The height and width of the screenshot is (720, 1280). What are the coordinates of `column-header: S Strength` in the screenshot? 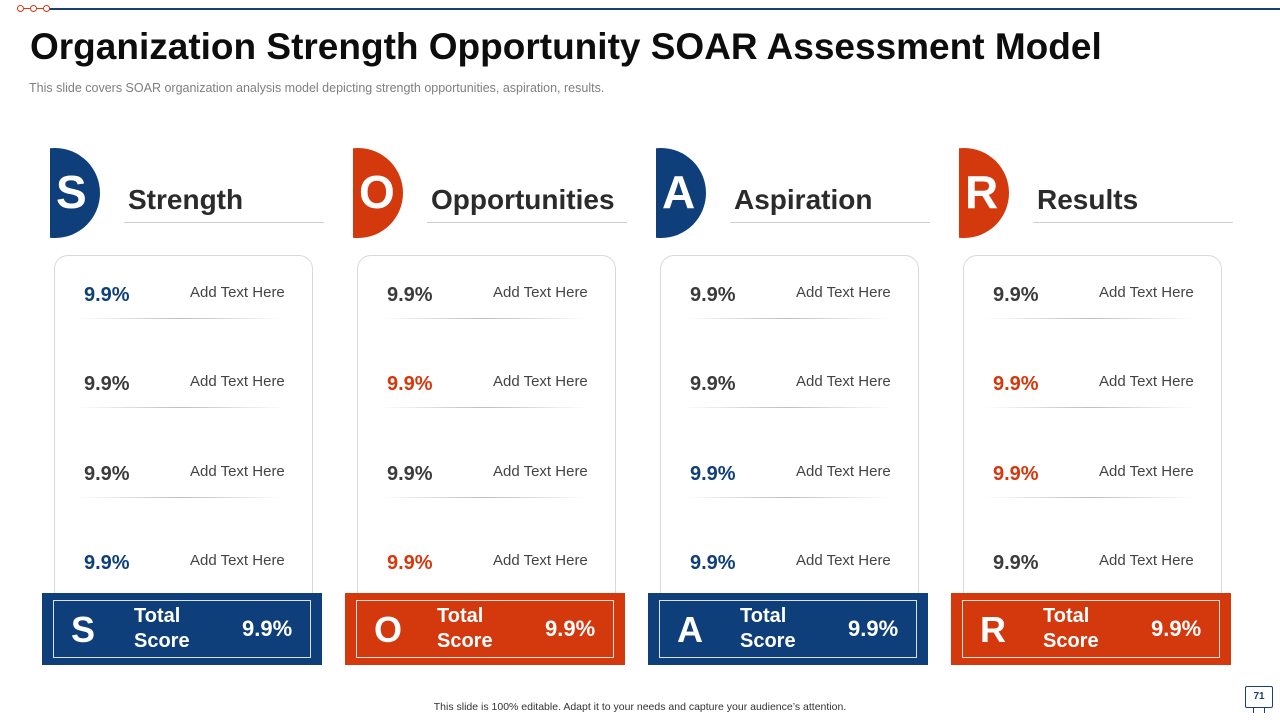 It's located at (192, 193).